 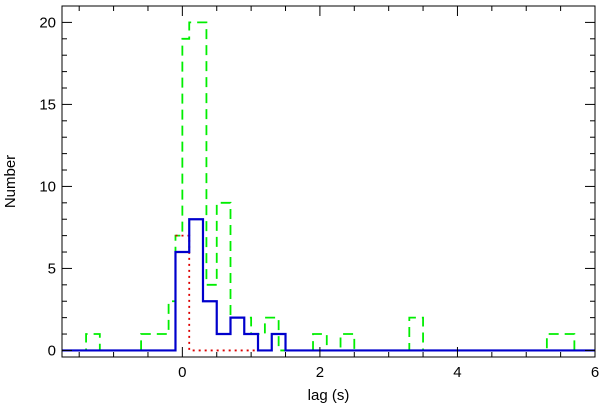 What do you see at coordinates (320, 372) in the screenshot?
I see `x-tick-label: 2` at bounding box center [320, 372].